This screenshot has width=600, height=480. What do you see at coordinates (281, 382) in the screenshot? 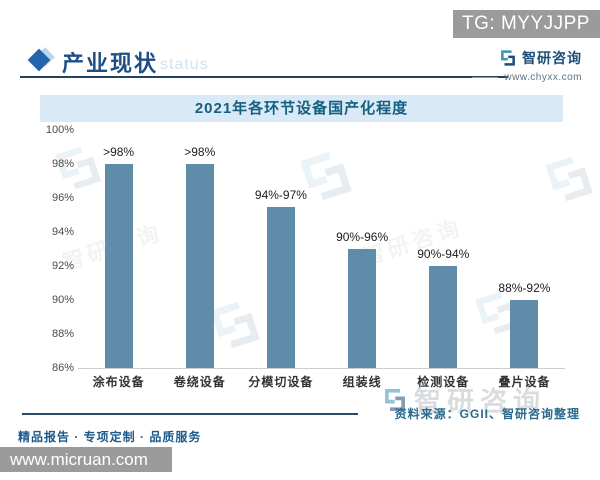
I see `x-axis-label: 分模切设备` at bounding box center [281, 382].